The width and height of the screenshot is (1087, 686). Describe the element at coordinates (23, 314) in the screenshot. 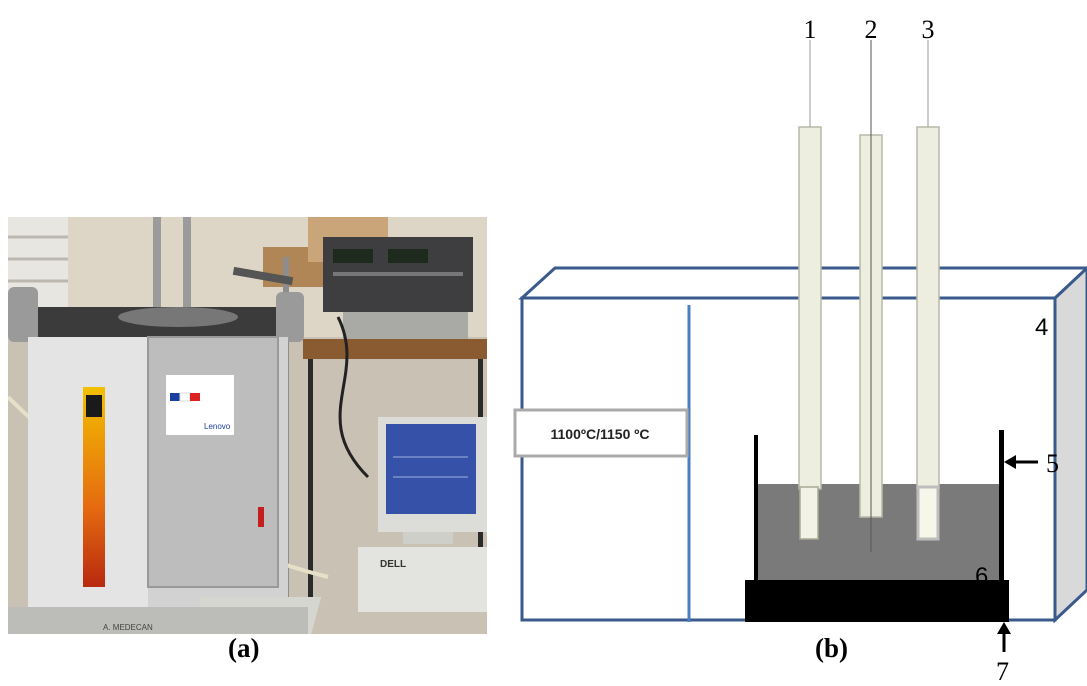

I see `flange-left` at that location.